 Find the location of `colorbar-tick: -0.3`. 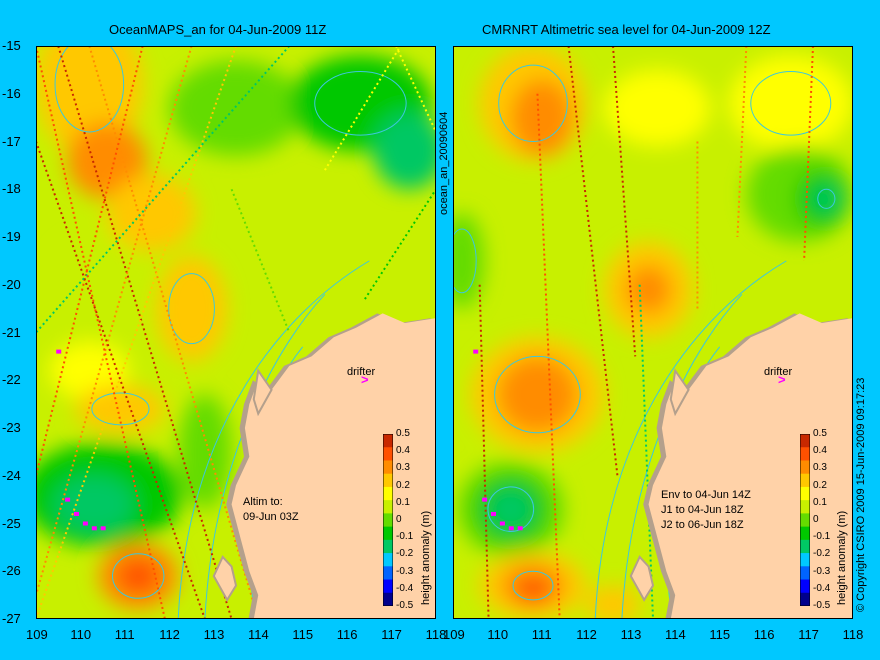

colorbar-tick: -0.3 is located at coordinates (822, 571).